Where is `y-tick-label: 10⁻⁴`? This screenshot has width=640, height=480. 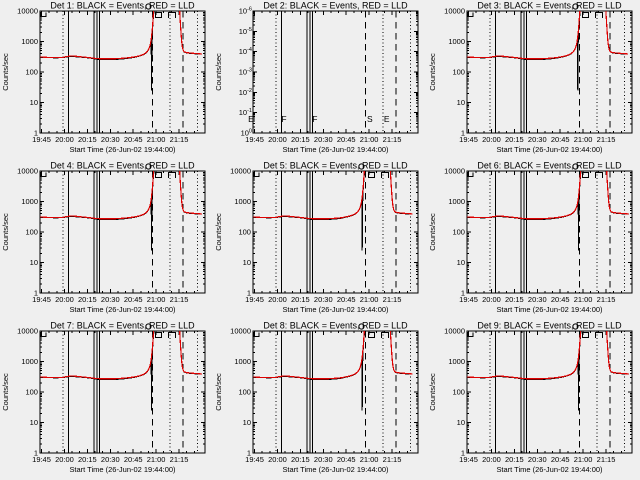
y-tick-label: 10⁻⁴ is located at coordinates (245, 51).